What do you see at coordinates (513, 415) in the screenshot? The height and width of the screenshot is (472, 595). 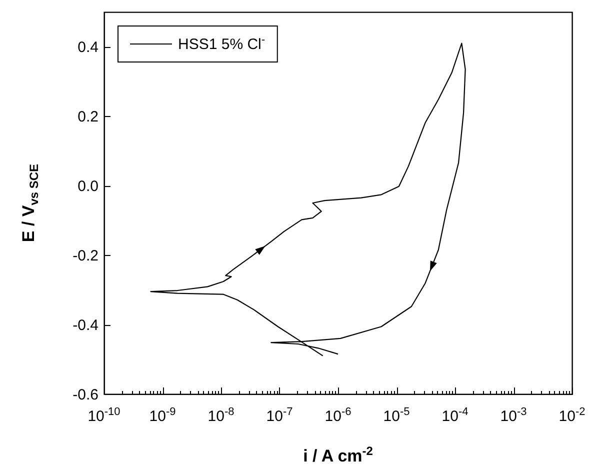 I see `x-tick-label: 10$^{-3}$` at bounding box center [513, 415].